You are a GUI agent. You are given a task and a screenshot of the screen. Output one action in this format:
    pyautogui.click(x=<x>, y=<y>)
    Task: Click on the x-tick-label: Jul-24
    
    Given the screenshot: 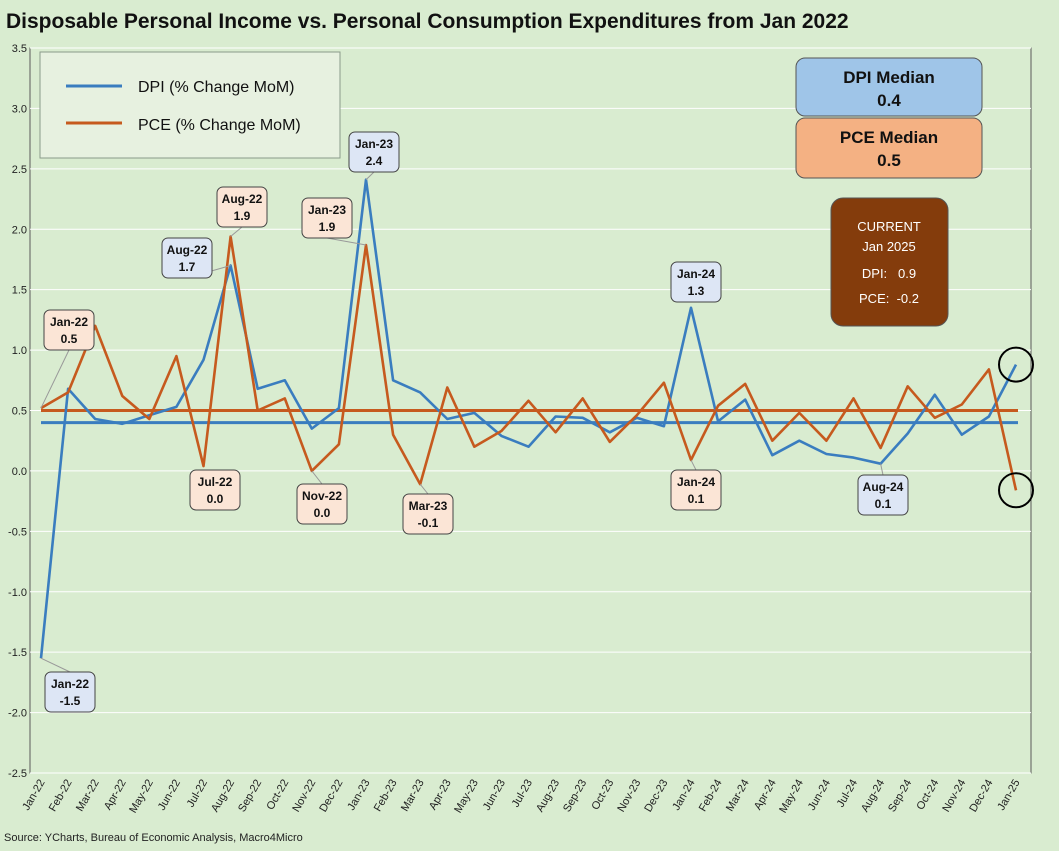 What is the action you would take?
    pyautogui.click(x=847, y=794)
    